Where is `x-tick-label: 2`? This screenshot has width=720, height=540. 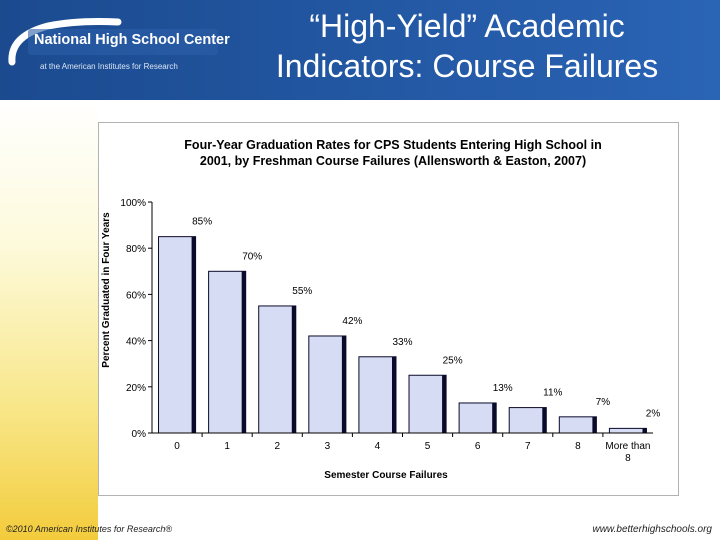
x-tick-label: 2 is located at coordinates (277, 446).